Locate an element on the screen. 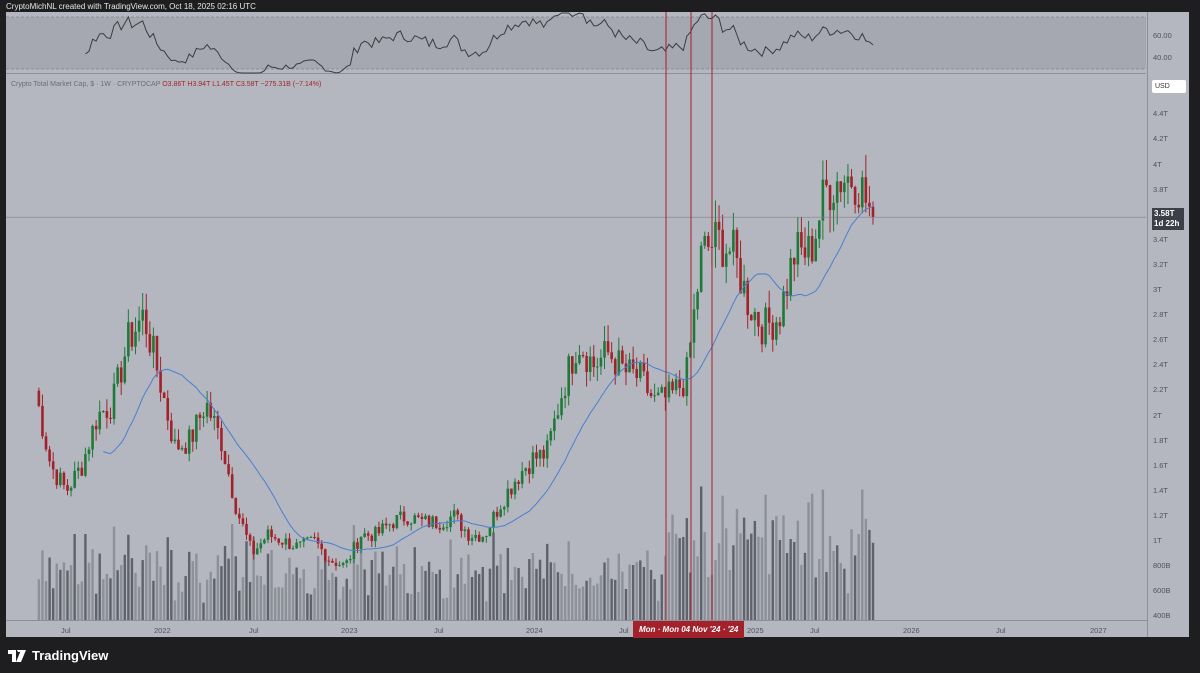  bar-countdown: 1d 22h is located at coordinates (1167, 223).